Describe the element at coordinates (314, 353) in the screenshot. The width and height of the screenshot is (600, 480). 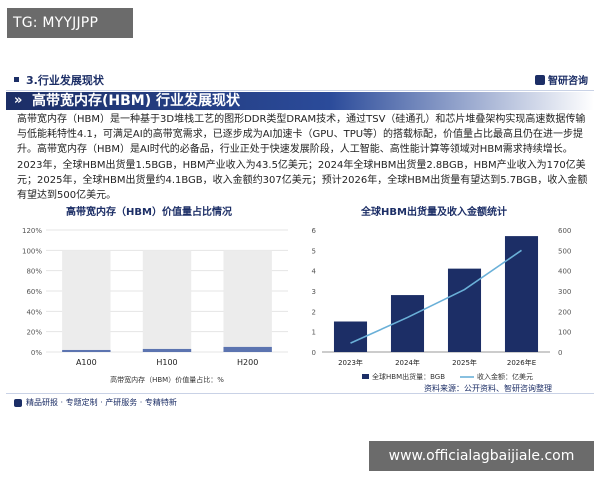
I see `y-left-tick-label: 0` at that location.